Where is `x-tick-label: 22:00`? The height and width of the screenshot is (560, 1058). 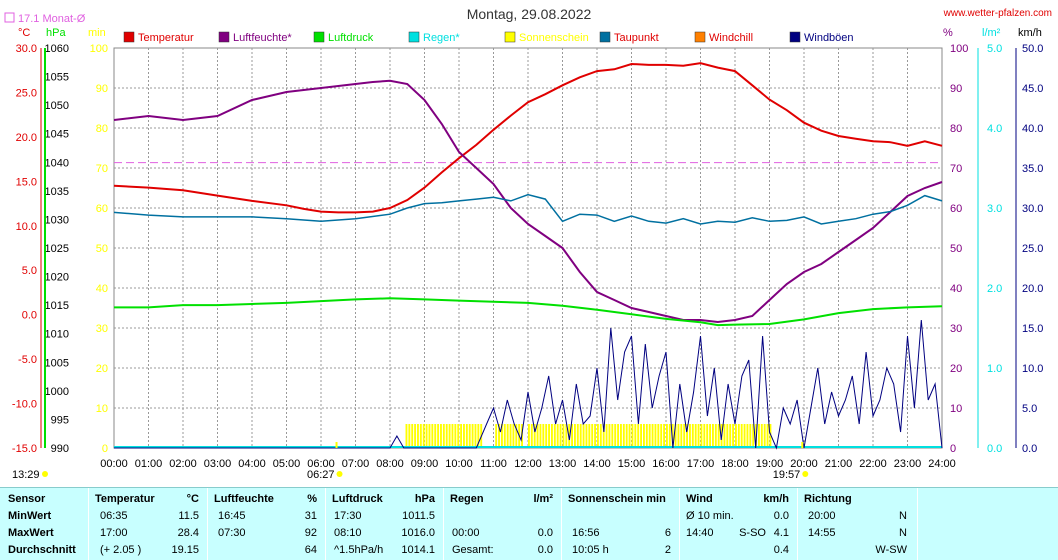
x-tick-label: 22:00 is located at coordinates (873, 464).